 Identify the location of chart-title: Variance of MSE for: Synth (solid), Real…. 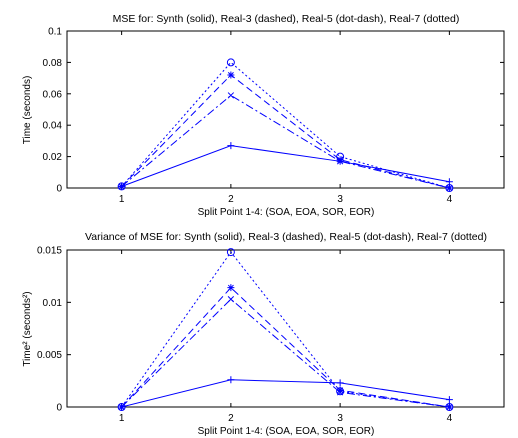
(286, 237).